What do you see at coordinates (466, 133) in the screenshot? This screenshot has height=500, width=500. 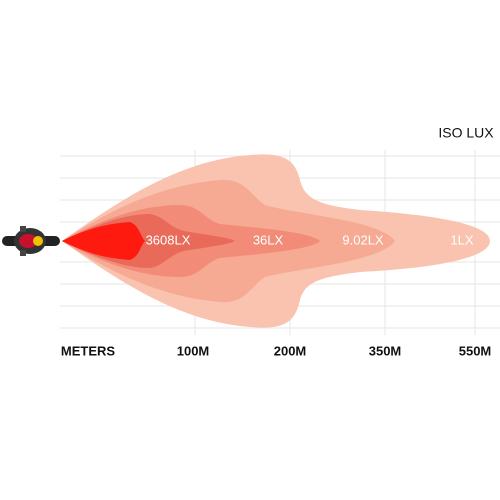 I see `legend-title: ISO LUX` at bounding box center [466, 133].